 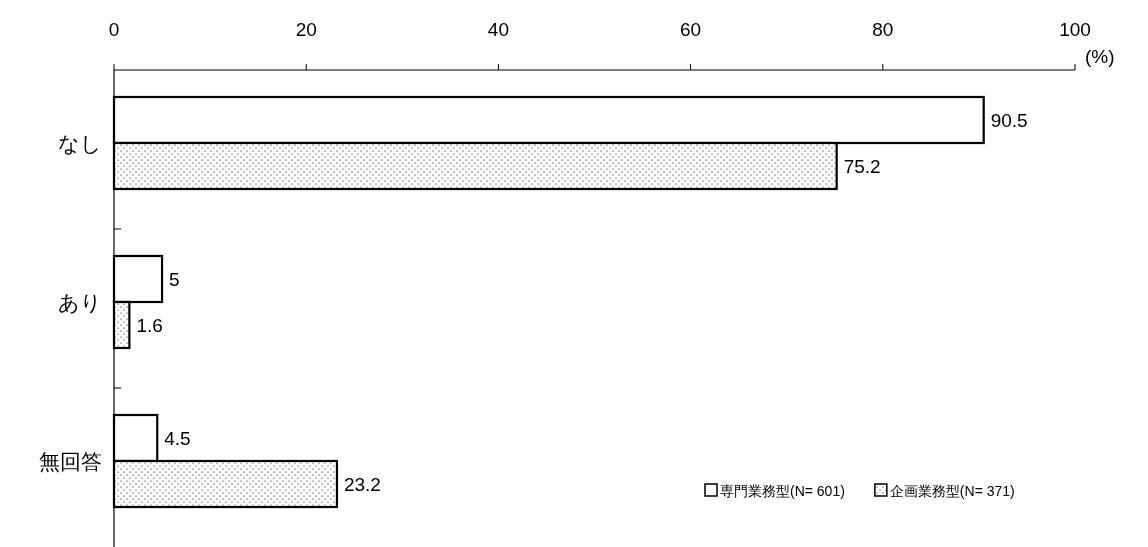 What do you see at coordinates (306, 29) in the screenshot?
I see `x-tick-label: 20` at bounding box center [306, 29].